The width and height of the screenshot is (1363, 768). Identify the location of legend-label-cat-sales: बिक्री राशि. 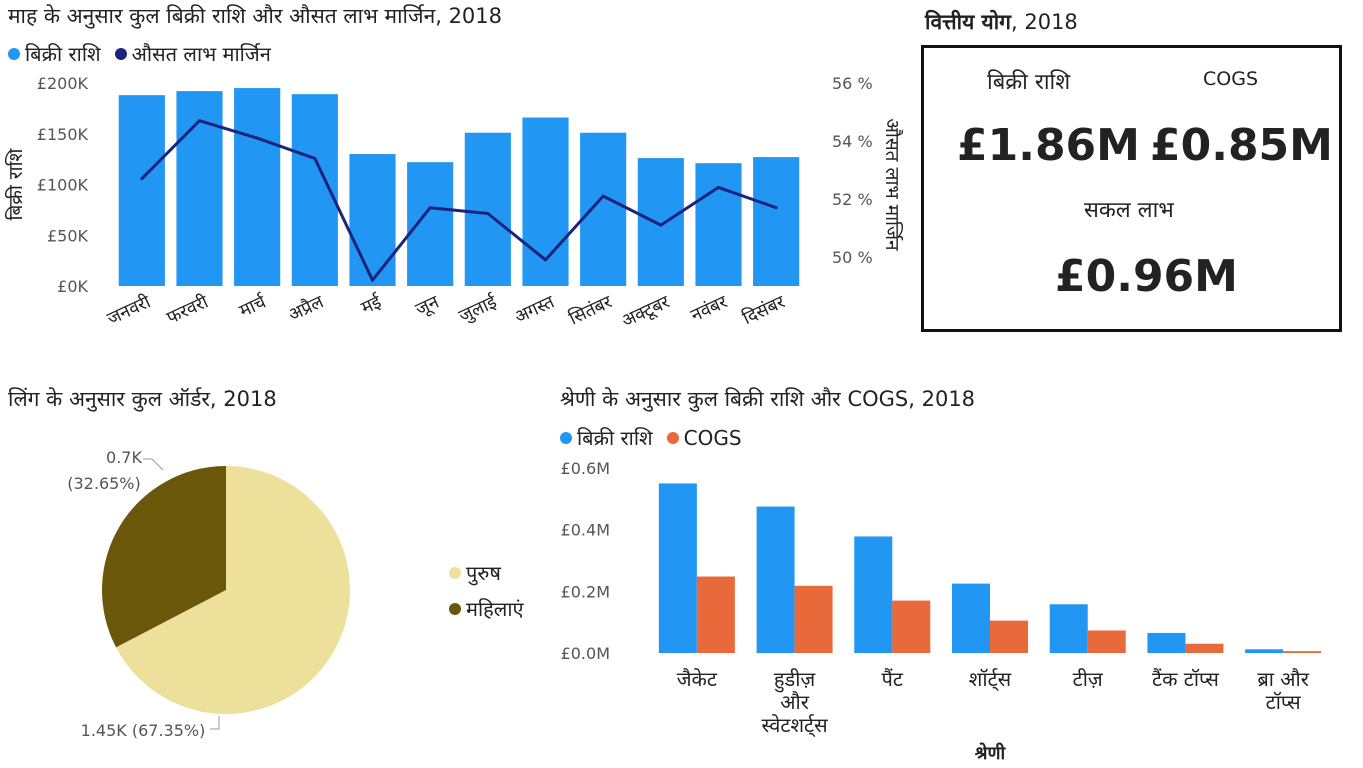
(615, 438).